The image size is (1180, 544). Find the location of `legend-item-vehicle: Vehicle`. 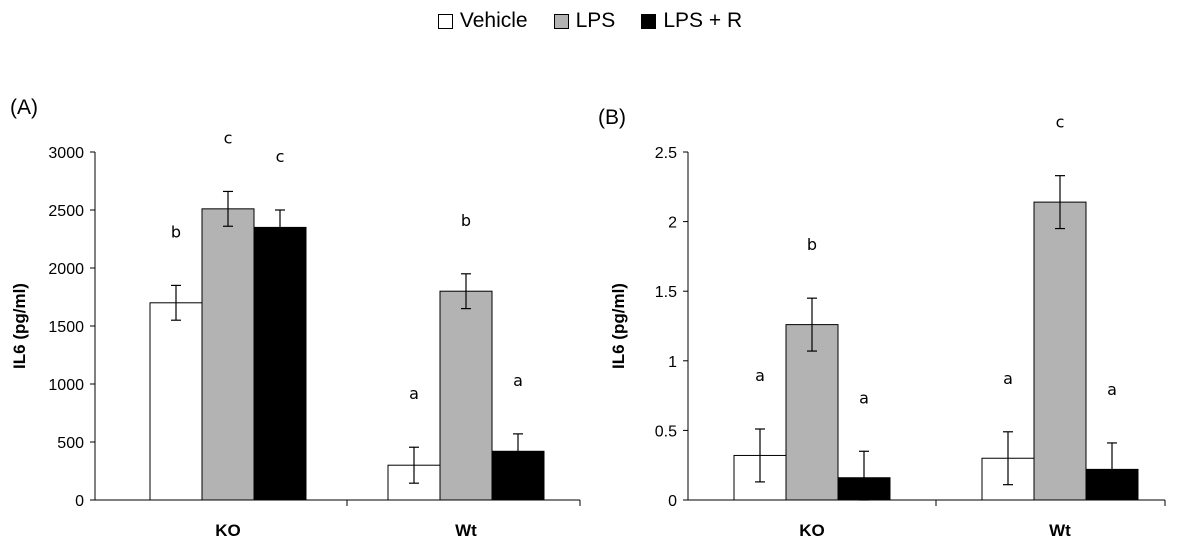

legend-item-vehicle: Vehicle is located at coordinates (482, 21).